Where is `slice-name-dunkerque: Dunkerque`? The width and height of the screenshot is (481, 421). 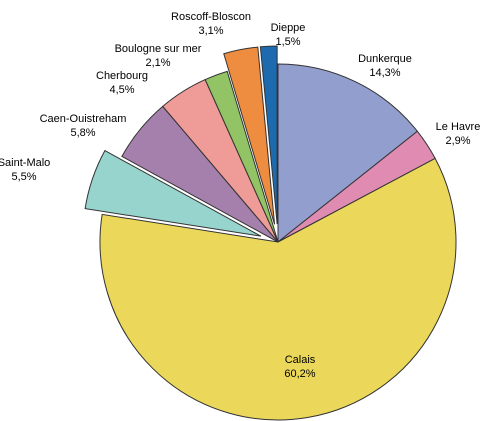
slice-name-dunkerque: Dunkerque is located at coordinates (385, 59).